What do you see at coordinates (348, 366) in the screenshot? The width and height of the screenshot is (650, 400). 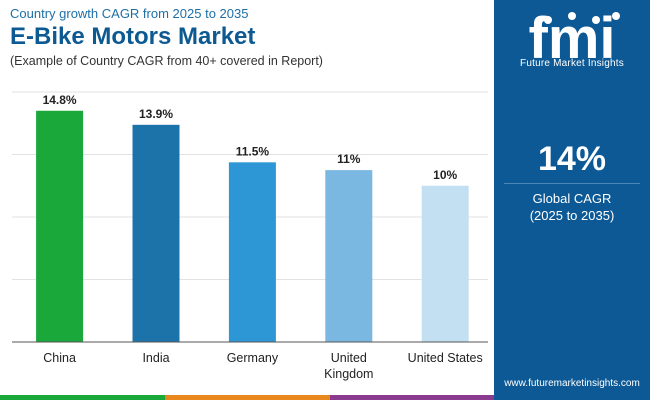 I see `x-tick-label: United Kingdom` at bounding box center [348, 366].